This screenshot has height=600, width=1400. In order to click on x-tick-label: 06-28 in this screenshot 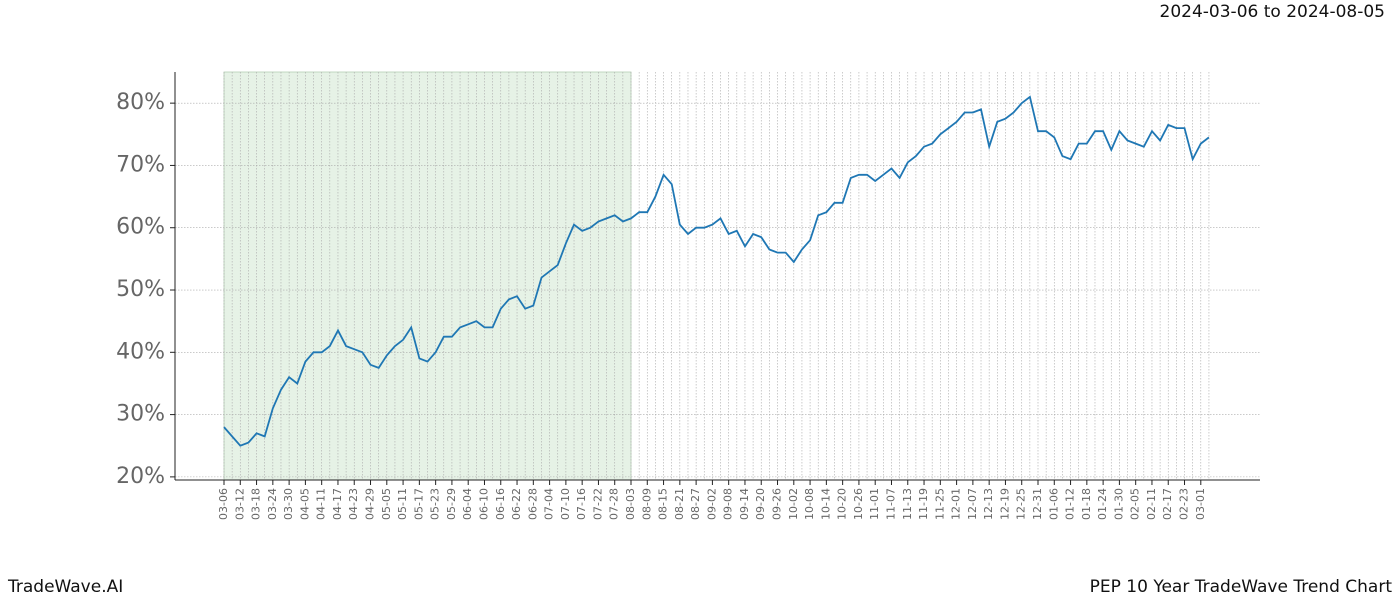, I will do `click(532, 504)`.